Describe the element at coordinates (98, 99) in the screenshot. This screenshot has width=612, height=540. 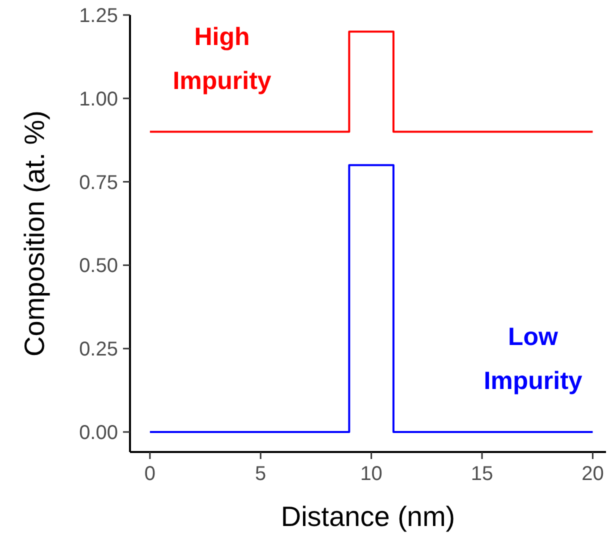
I see `y-tick-label: 1.00` at that location.